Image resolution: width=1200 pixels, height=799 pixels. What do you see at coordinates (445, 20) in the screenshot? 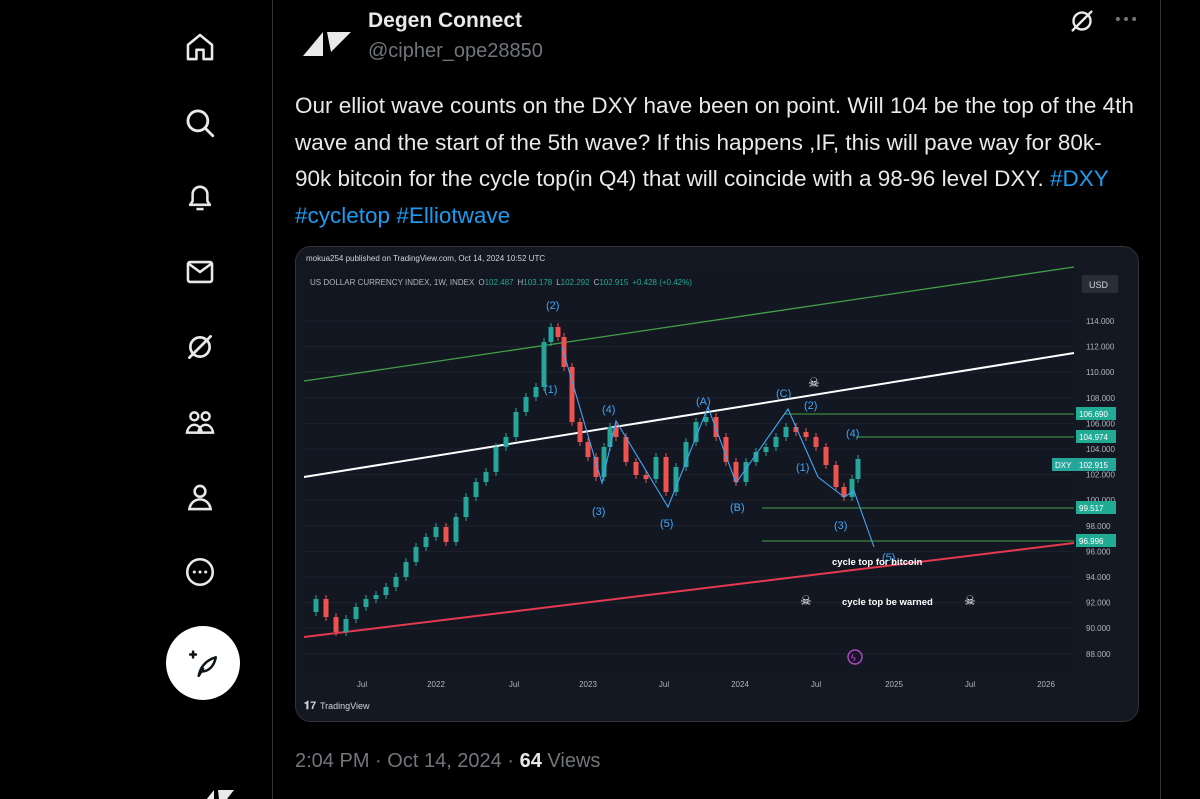
I see `author-name: Degen Connect` at bounding box center [445, 20].